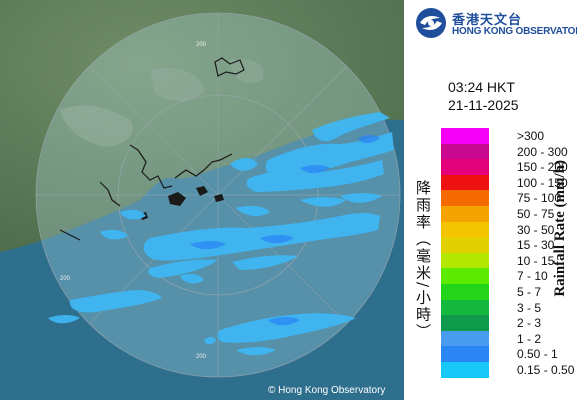  I want to click on brand-name-zh: 香港天文台, so click(487, 20).